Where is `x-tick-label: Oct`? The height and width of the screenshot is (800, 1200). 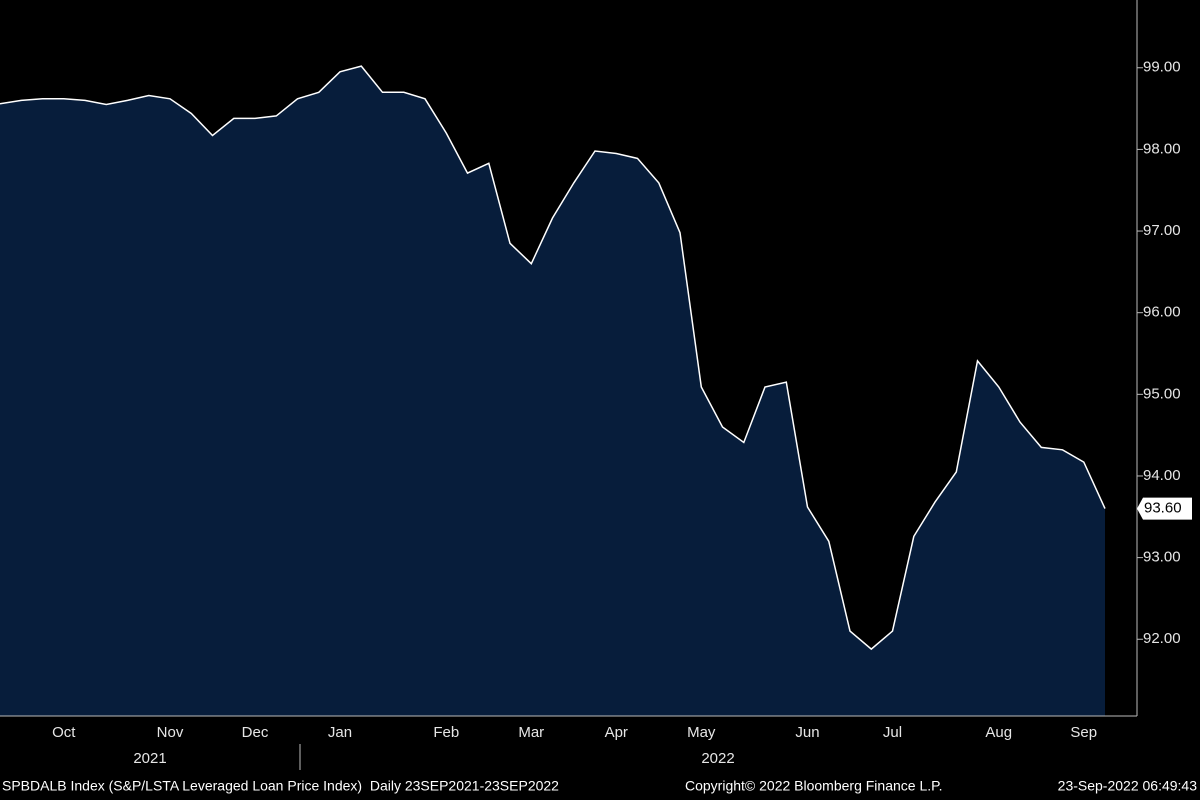 x-tick-label: Oct is located at coordinates (64, 732).